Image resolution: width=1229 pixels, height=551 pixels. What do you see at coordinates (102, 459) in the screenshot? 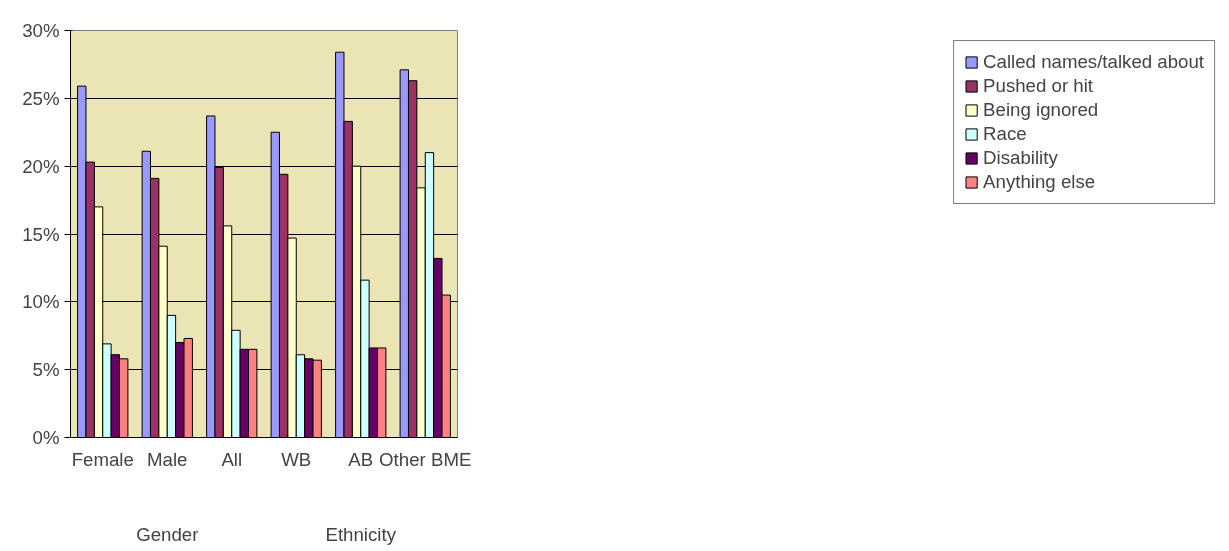
I see `x-tick-label: Female` at bounding box center [102, 459].